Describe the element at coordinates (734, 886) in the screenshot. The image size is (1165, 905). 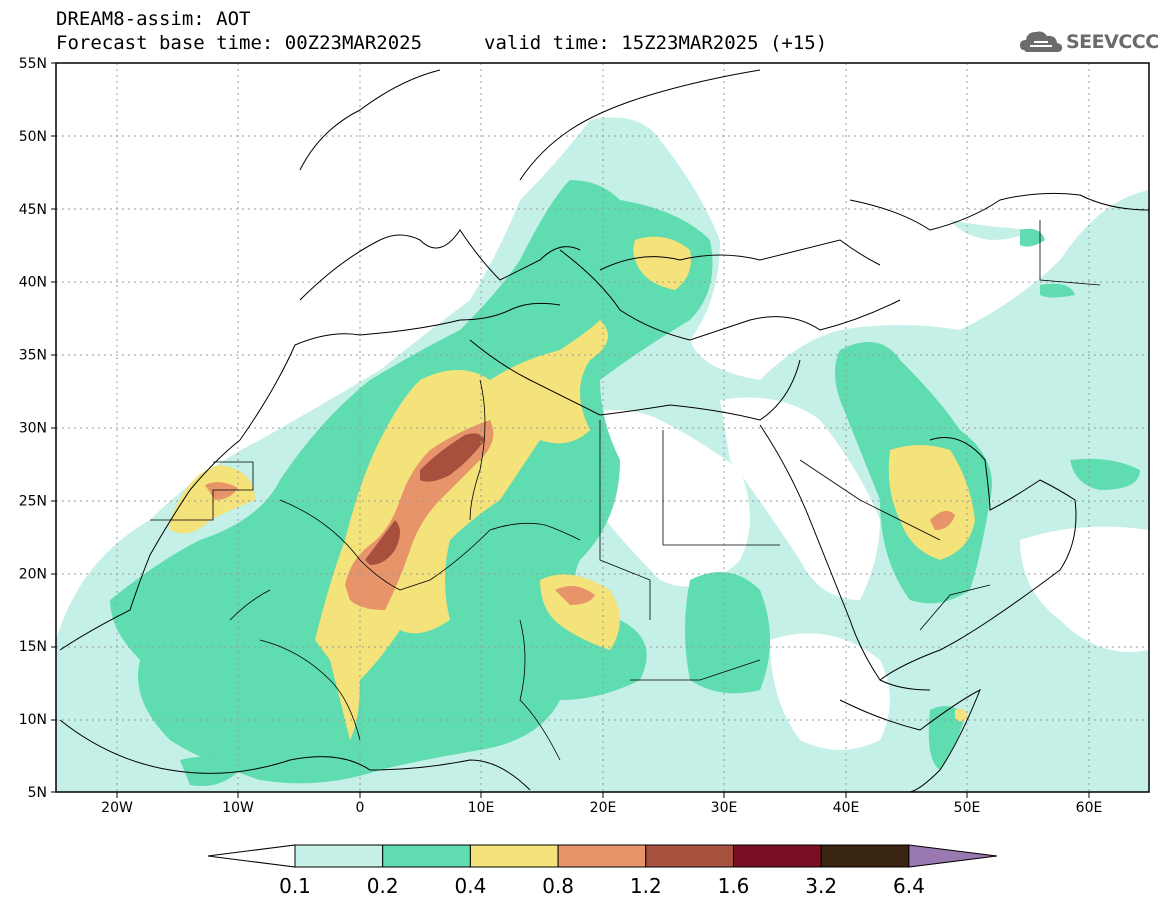
I see `colorbar-label: 1.6` at that location.